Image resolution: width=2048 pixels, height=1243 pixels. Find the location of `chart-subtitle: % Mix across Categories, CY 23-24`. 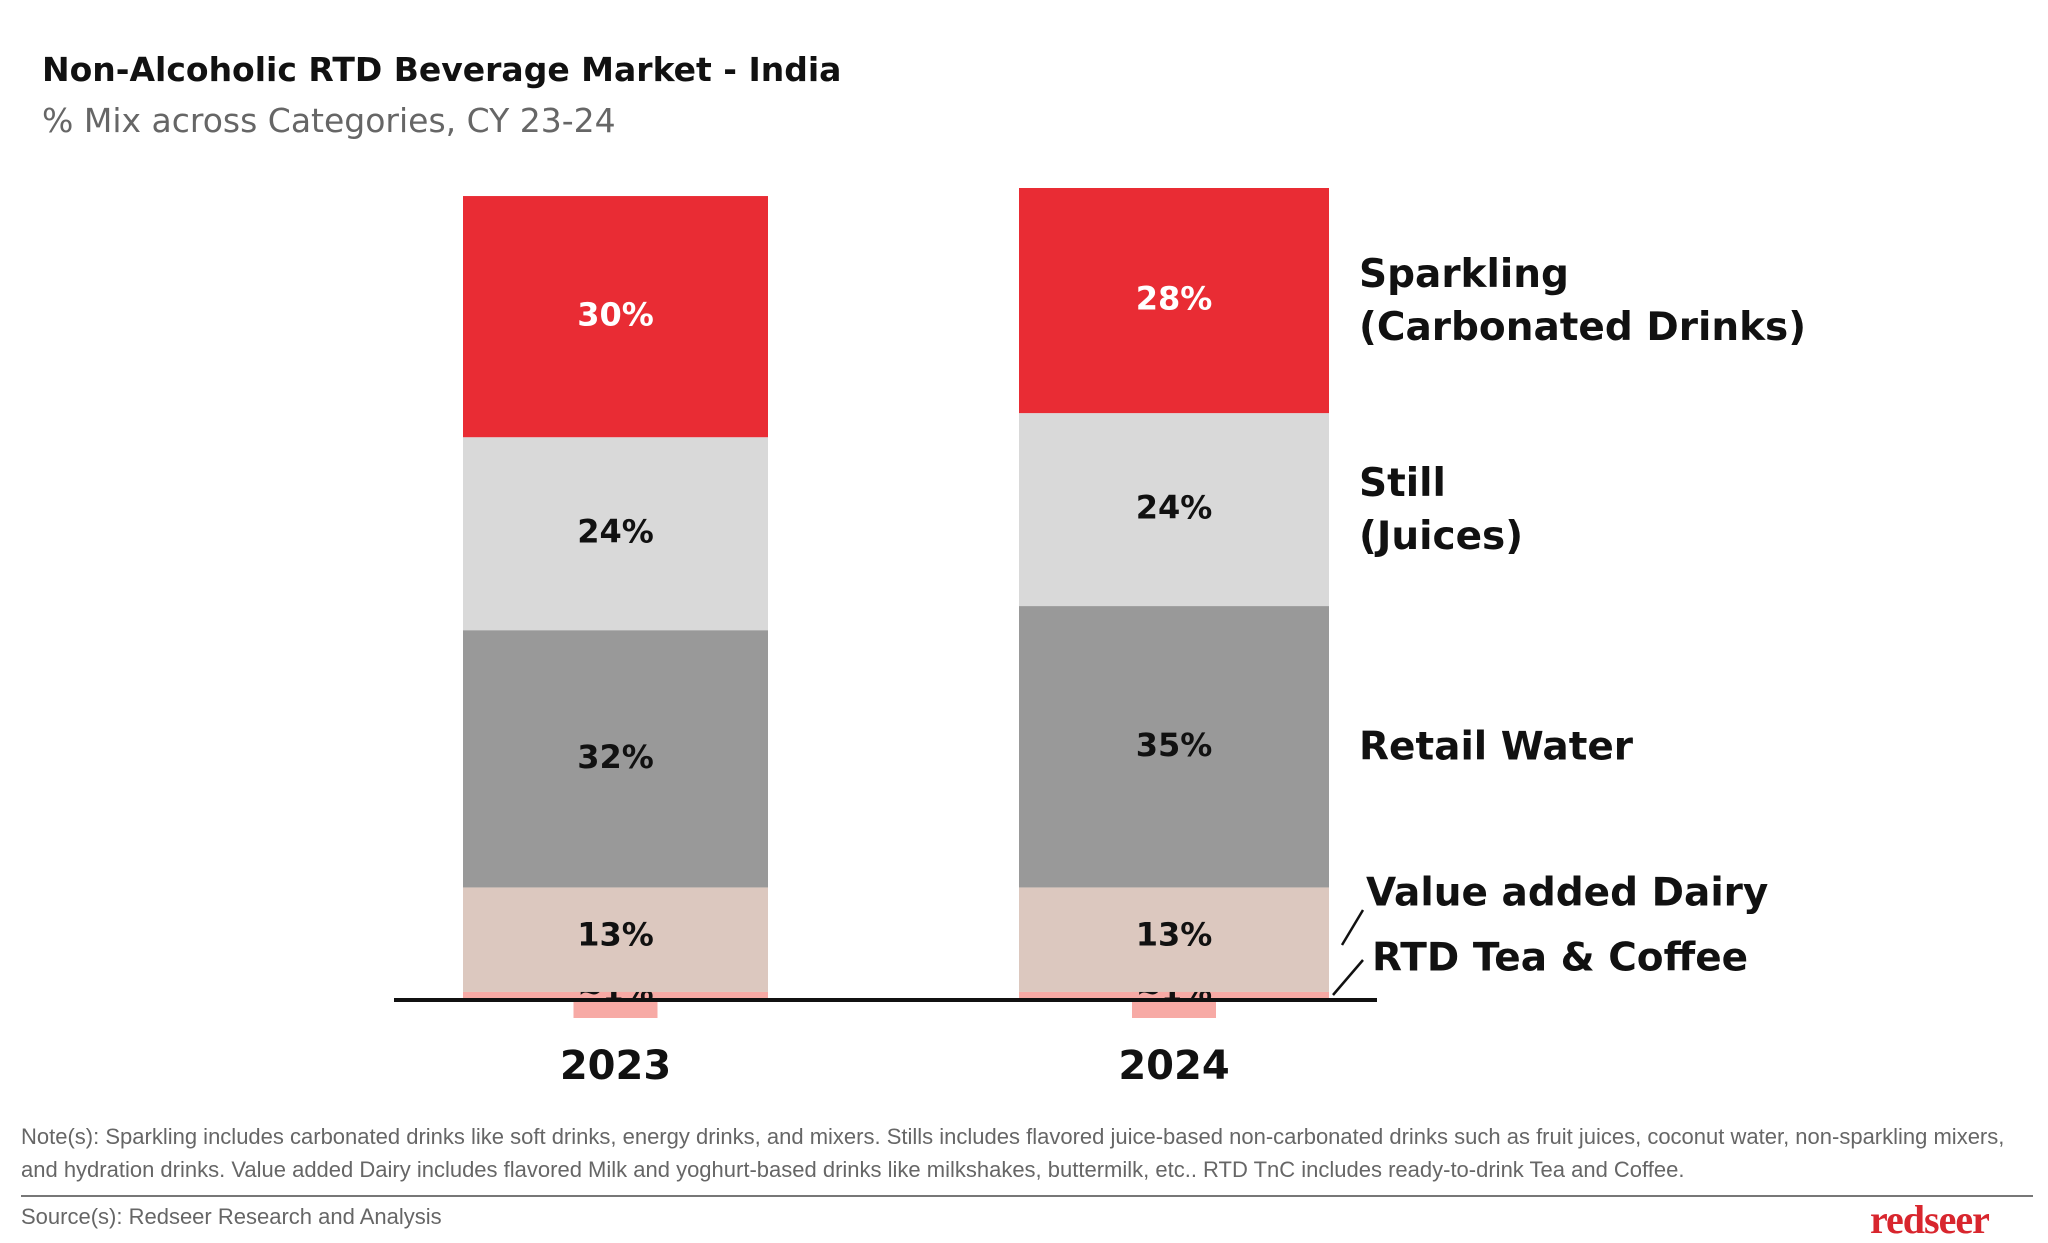

chart-subtitle: % Mix across Categories, CY 23-24 is located at coordinates (329, 120).